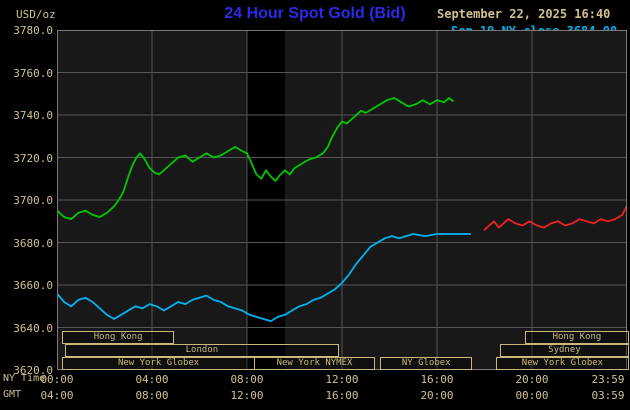 The width and height of the screenshot is (630, 410). What do you see at coordinates (342, 379) in the screenshot?
I see `ny-time-tick-label: 12:00` at bounding box center [342, 379].